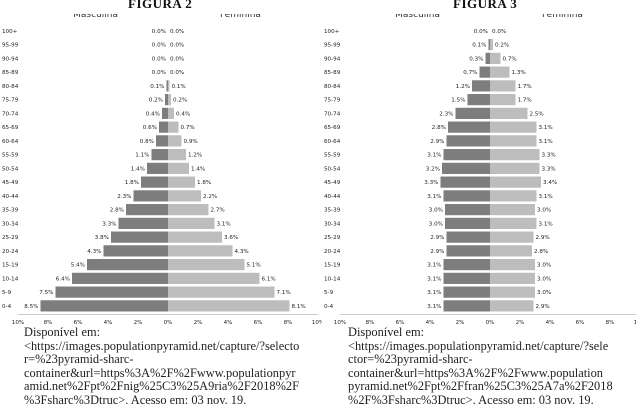 The image size is (636, 420). Describe the element at coordinates (231, 238) in the screenshot. I see `female-value-label: 3.6%` at that location.